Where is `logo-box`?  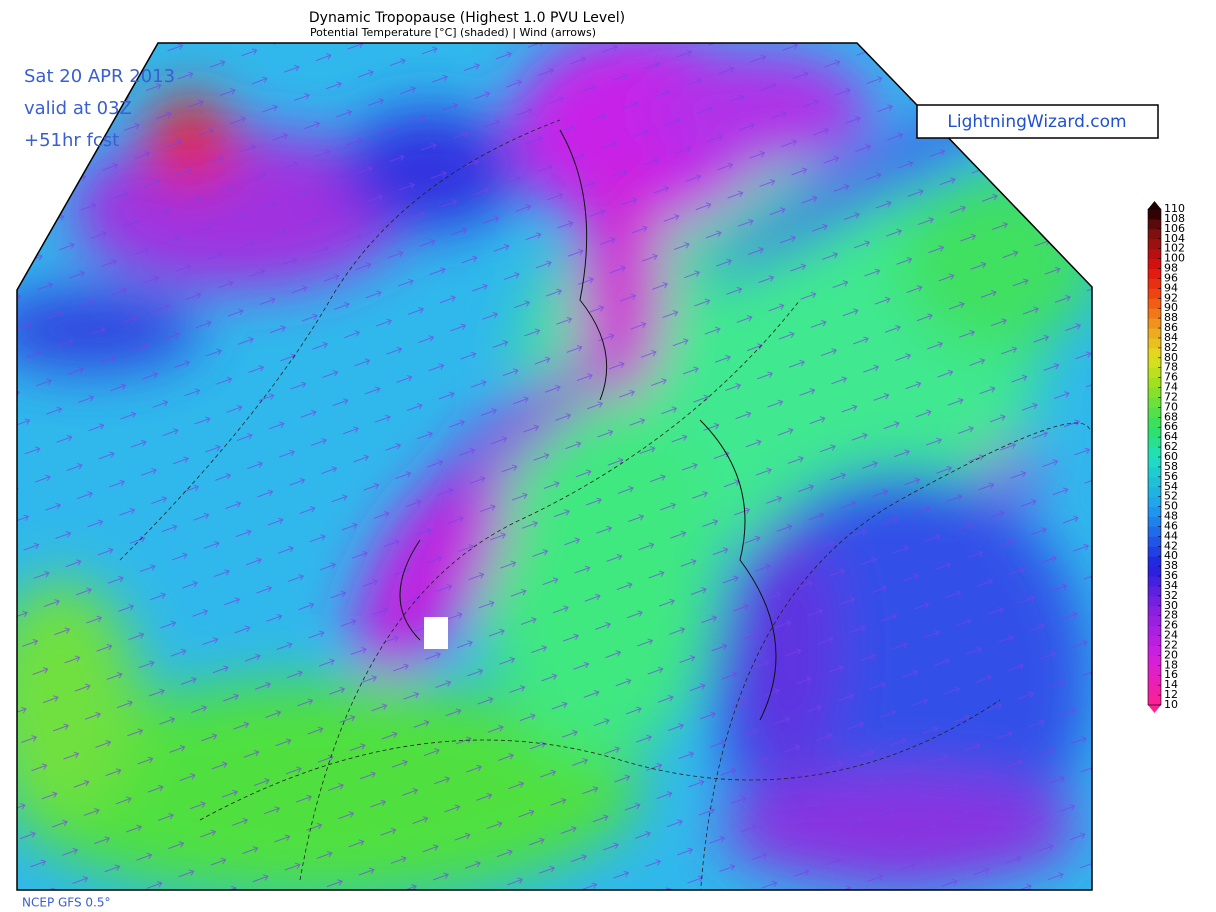
logo-box is located at coordinates (1037, 121).